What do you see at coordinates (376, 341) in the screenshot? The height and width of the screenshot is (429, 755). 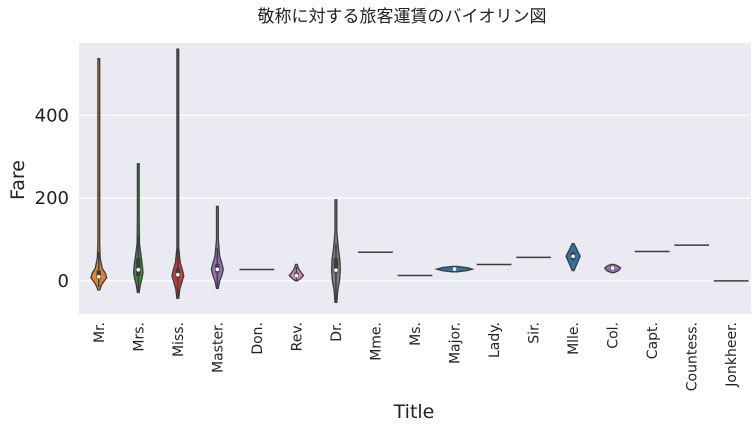 I see `x-tick-label: Mme.` at bounding box center [376, 341].